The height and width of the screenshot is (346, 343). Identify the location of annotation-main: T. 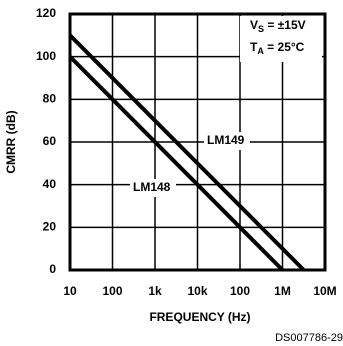
(254, 47).